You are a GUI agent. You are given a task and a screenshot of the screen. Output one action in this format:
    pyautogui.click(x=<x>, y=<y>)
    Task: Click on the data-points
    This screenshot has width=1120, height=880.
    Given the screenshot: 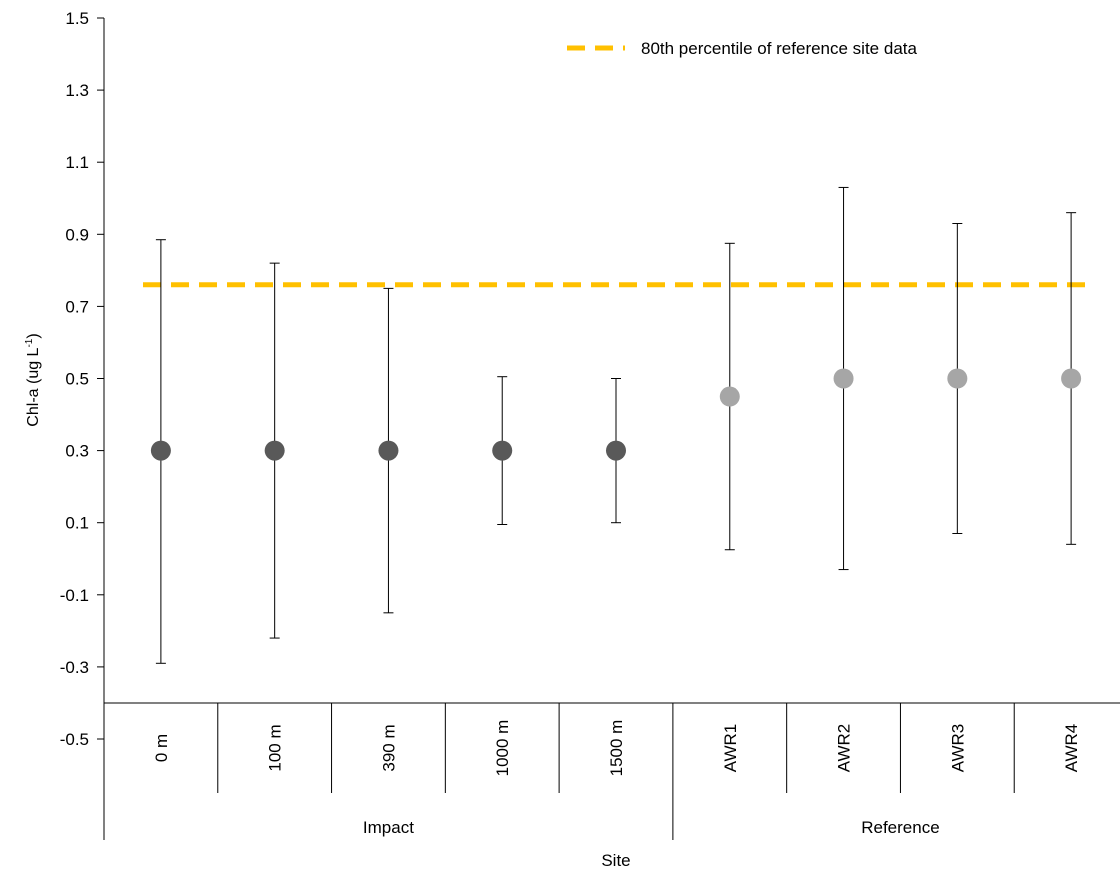 What is the action you would take?
    pyautogui.click(x=616, y=414)
    